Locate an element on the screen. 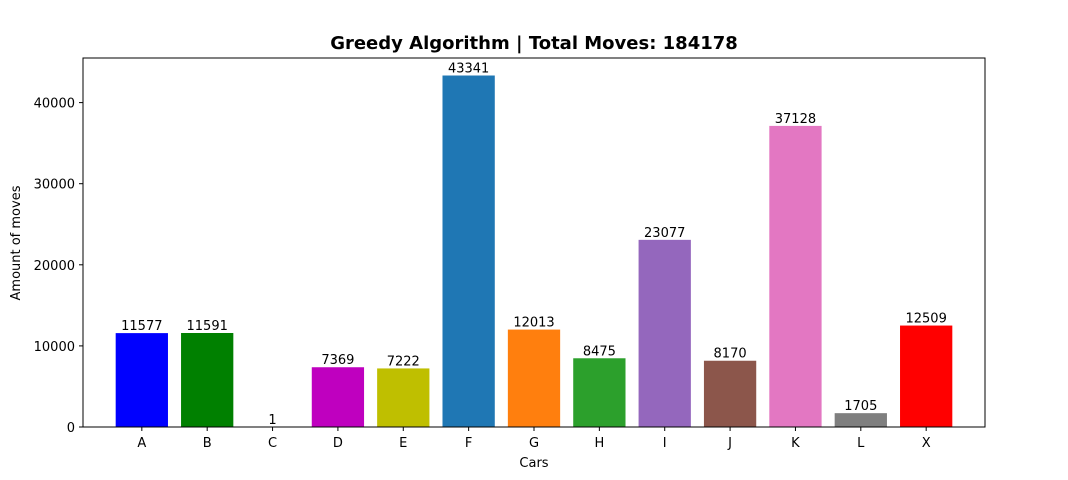  bar-value-label-c: 1 is located at coordinates (272, 420).